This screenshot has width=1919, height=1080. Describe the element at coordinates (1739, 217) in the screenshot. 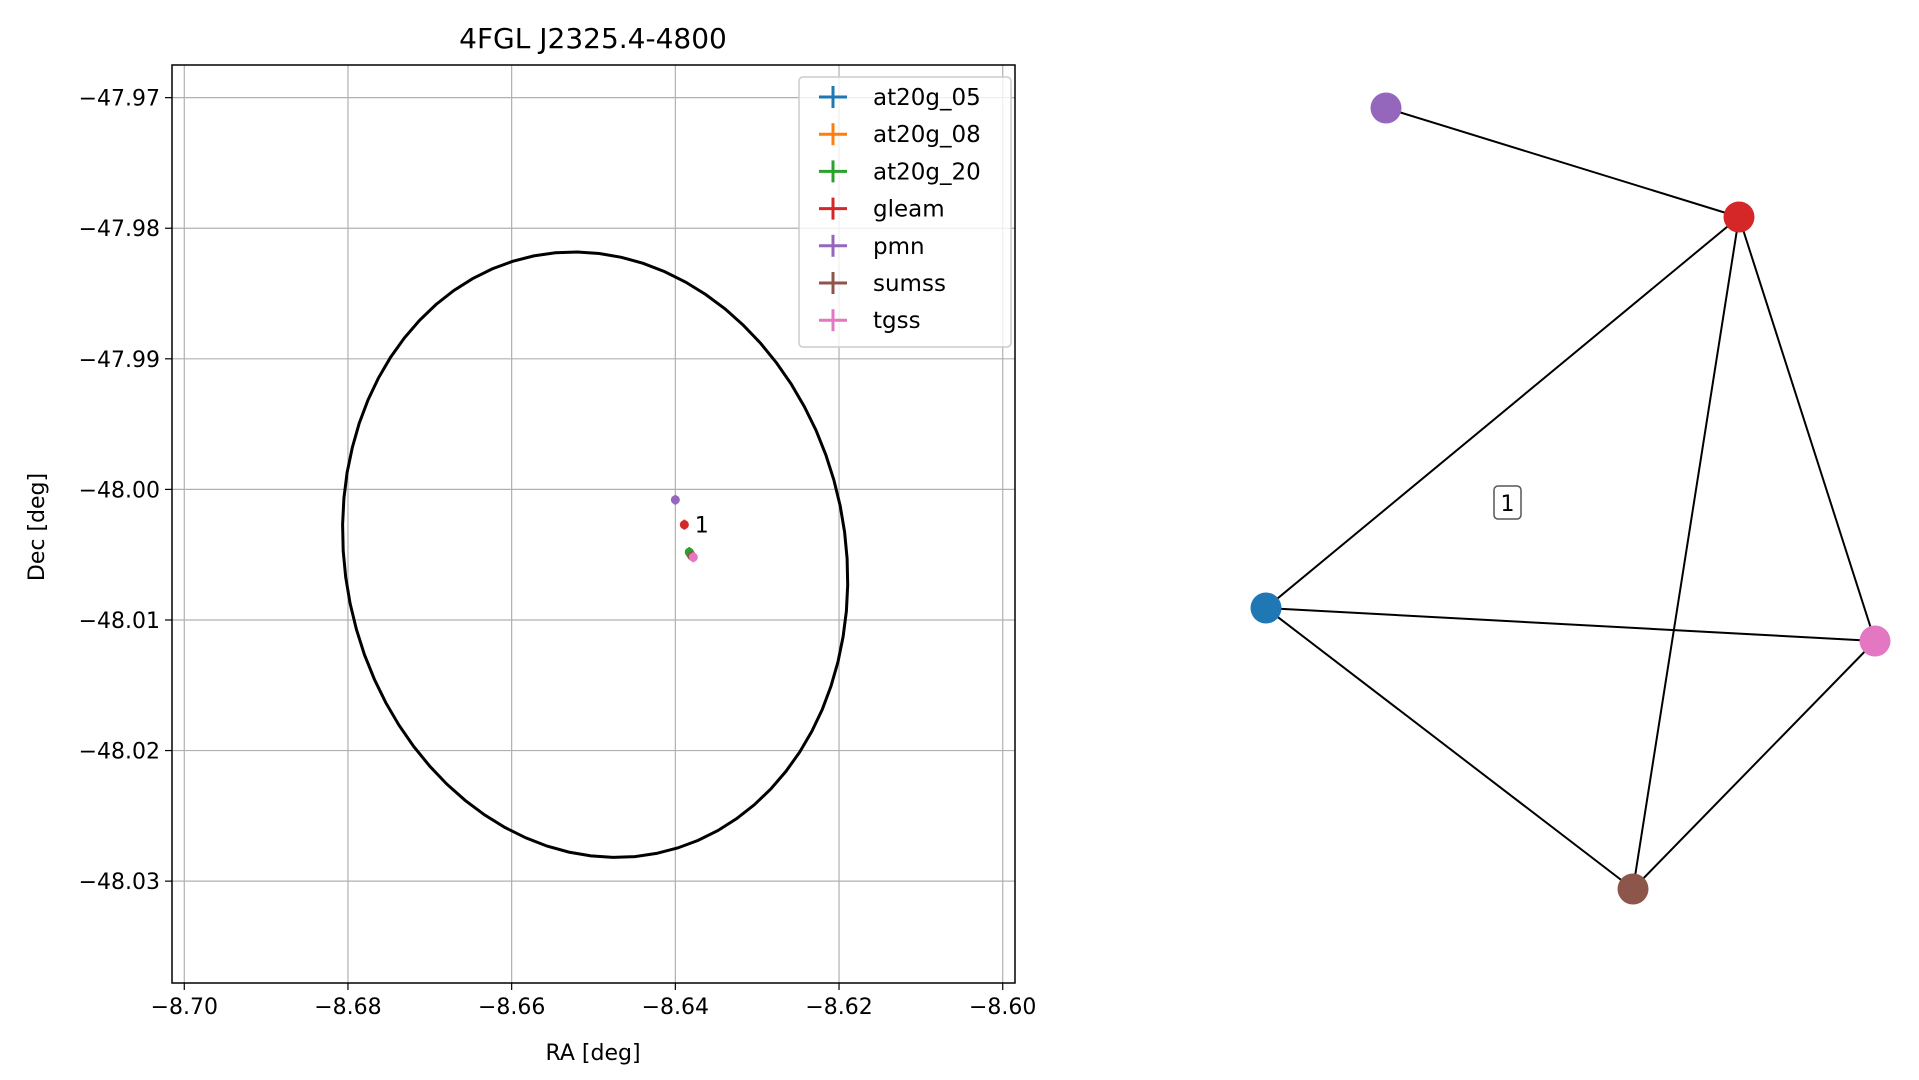

I see `node-gleam` at that location.